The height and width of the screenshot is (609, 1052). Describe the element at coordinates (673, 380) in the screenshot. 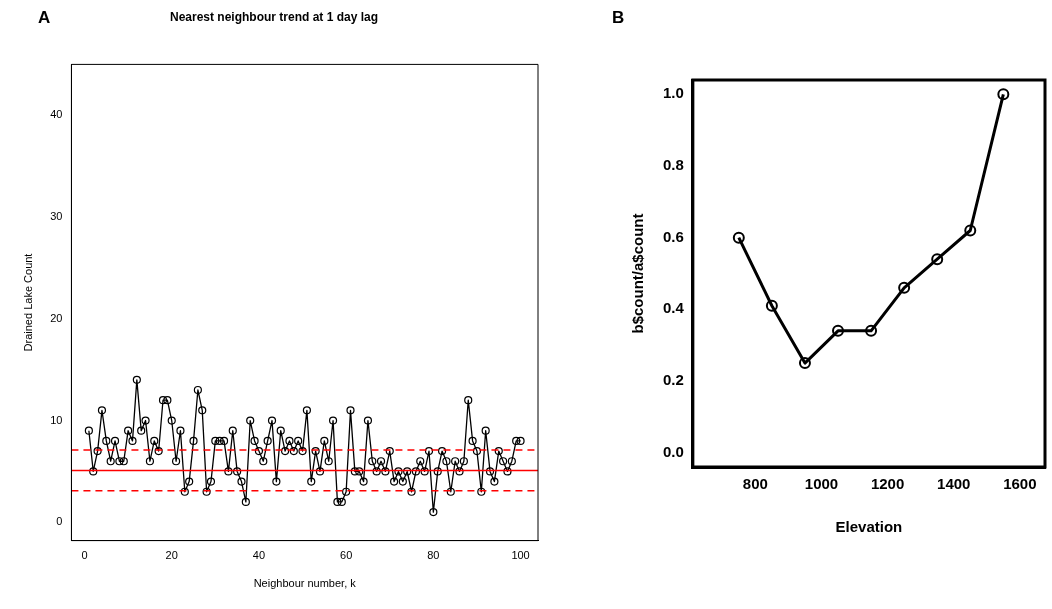

I see `y-tick-label: 0.2` at that location.